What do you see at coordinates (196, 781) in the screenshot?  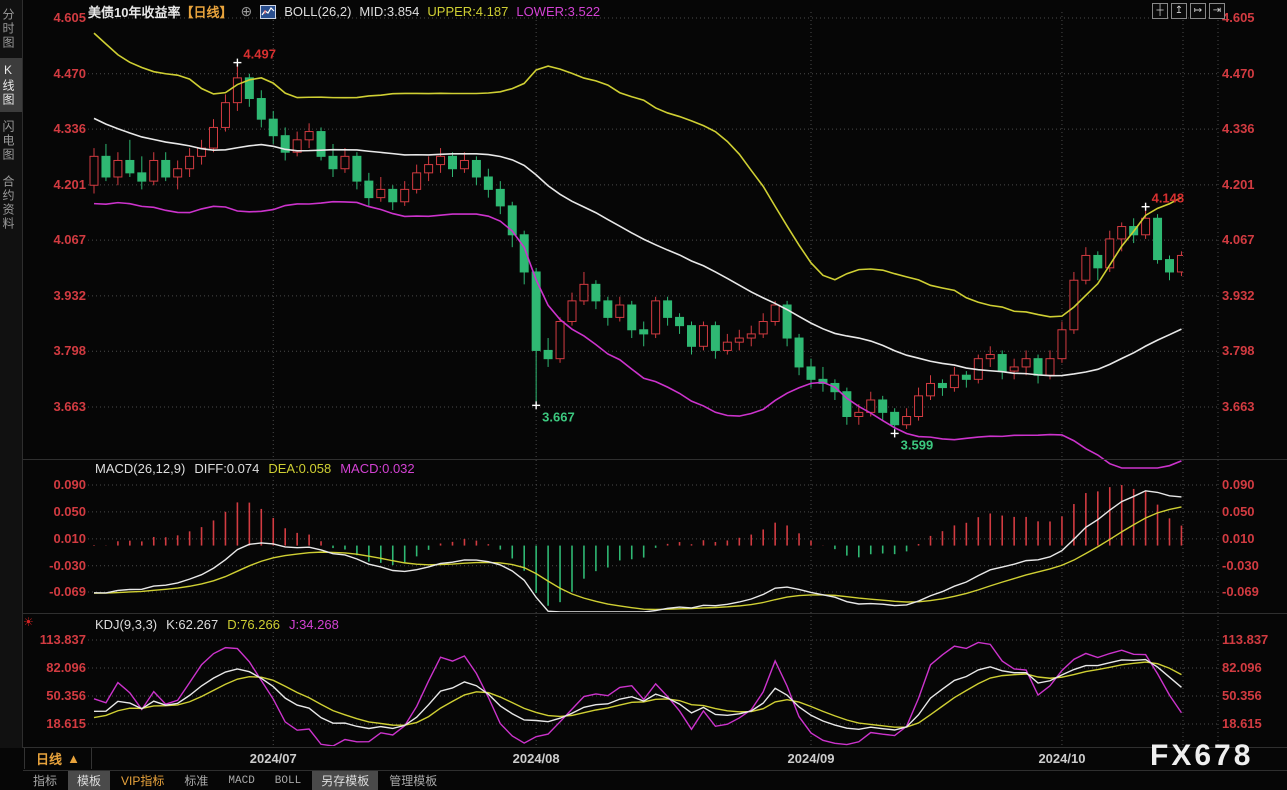 I see `toolbar-tab-3: 标准` at bounding box center [196, 781].